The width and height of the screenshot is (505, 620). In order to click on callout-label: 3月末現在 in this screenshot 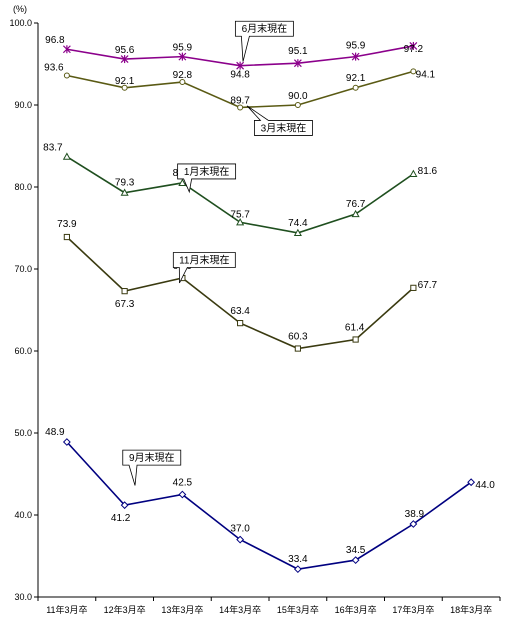, I will do `click(284, 127)`.